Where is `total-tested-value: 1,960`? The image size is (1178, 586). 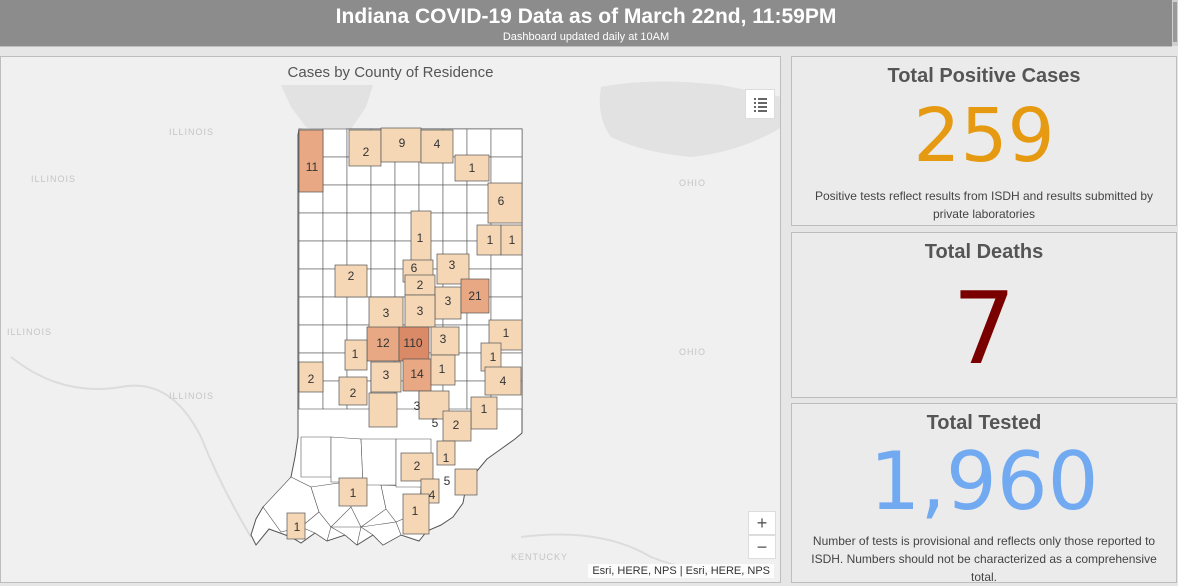 total-tested-value: 1,960 is located at coordinates (984, 481).